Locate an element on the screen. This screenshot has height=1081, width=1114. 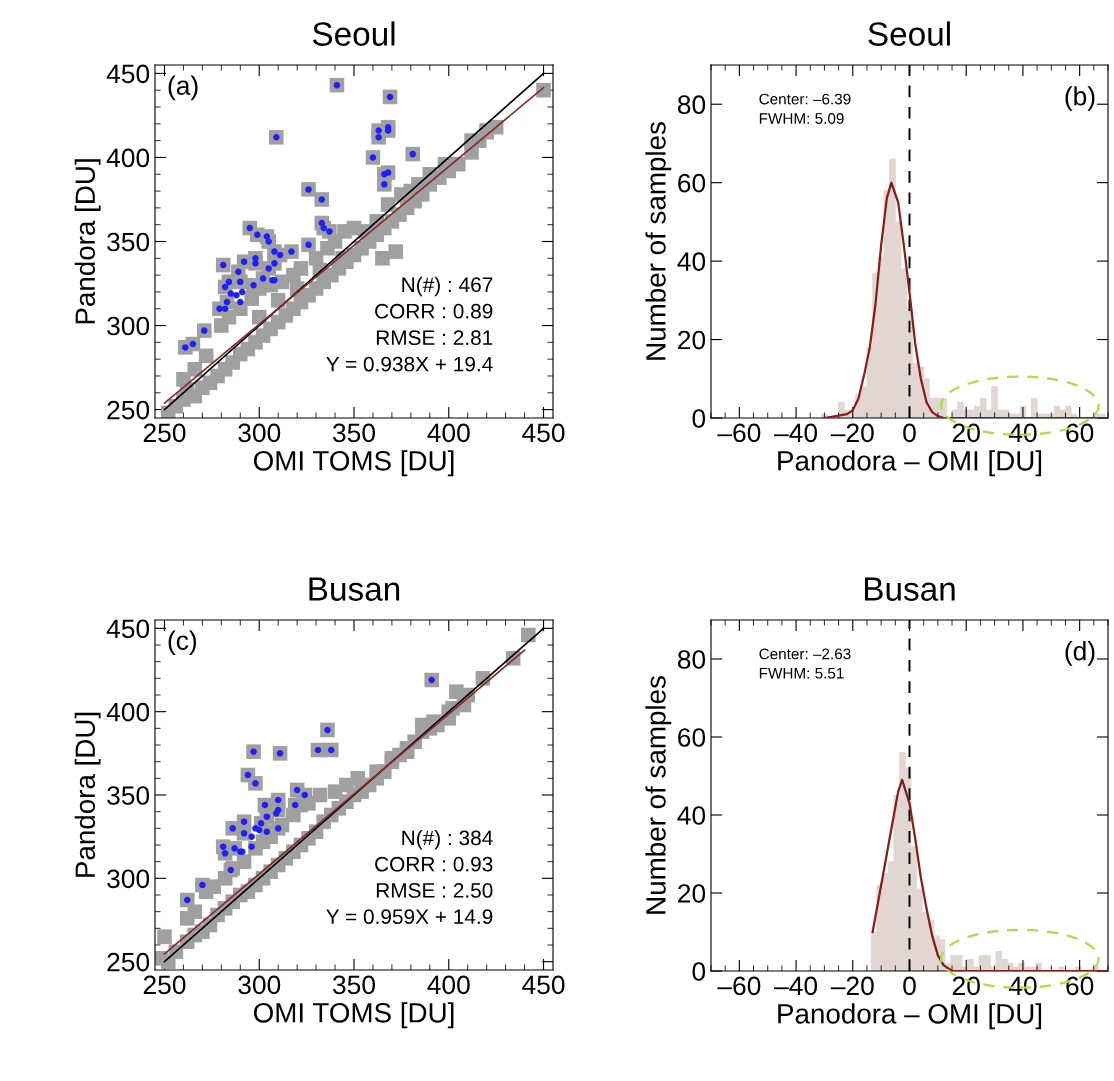
annotation: Center: –2.63 is located at coordinates (805, 654).